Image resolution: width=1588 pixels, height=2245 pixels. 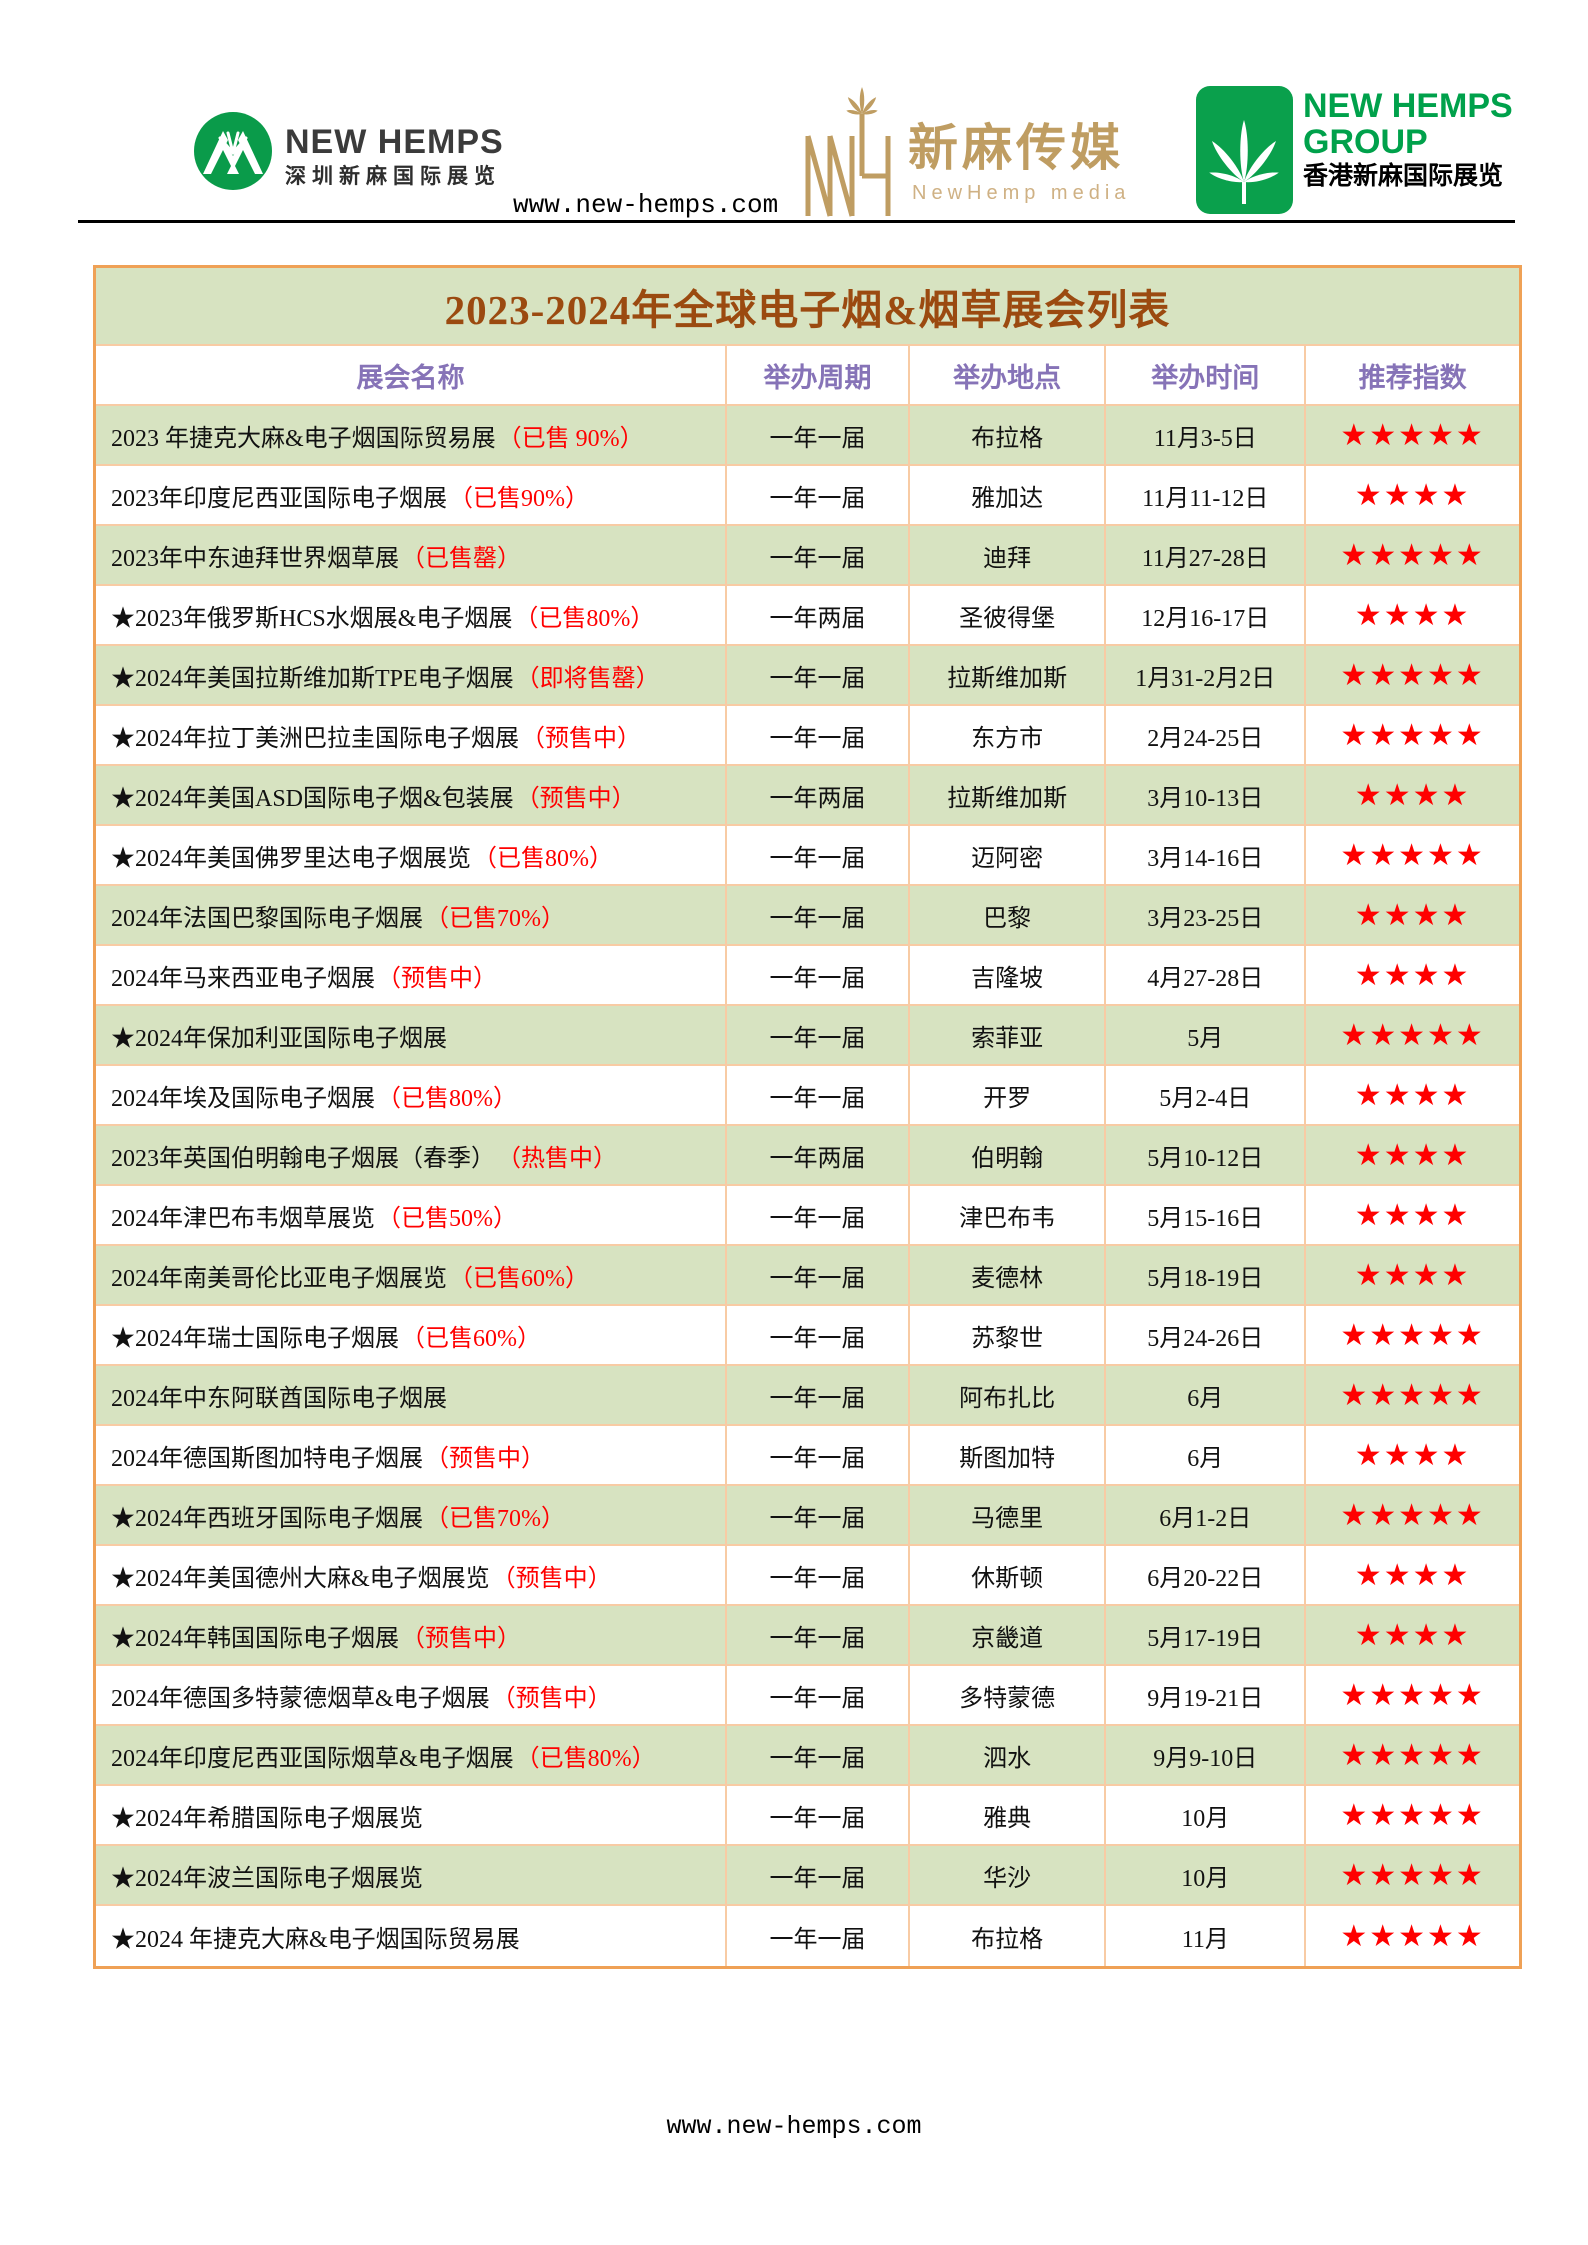 What do you see at coordinates (267, 1518) in the screenshot?
I see `exhibition-name: ★2024年西班牙国际电子烟展` at bounding box center [267, 1518].